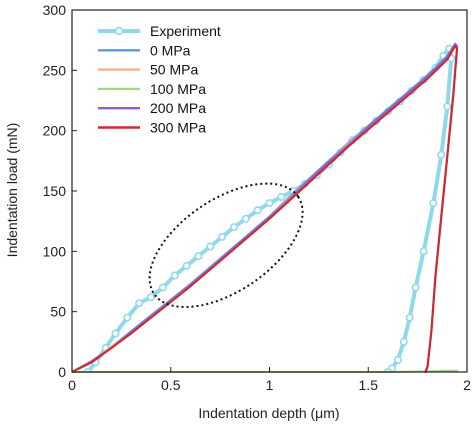 The height and width of the screenshot is (425, 474). Describe the element at coordinates (171, 385) in the screenshot. I see `x-tick-label: 0.5` at that location.